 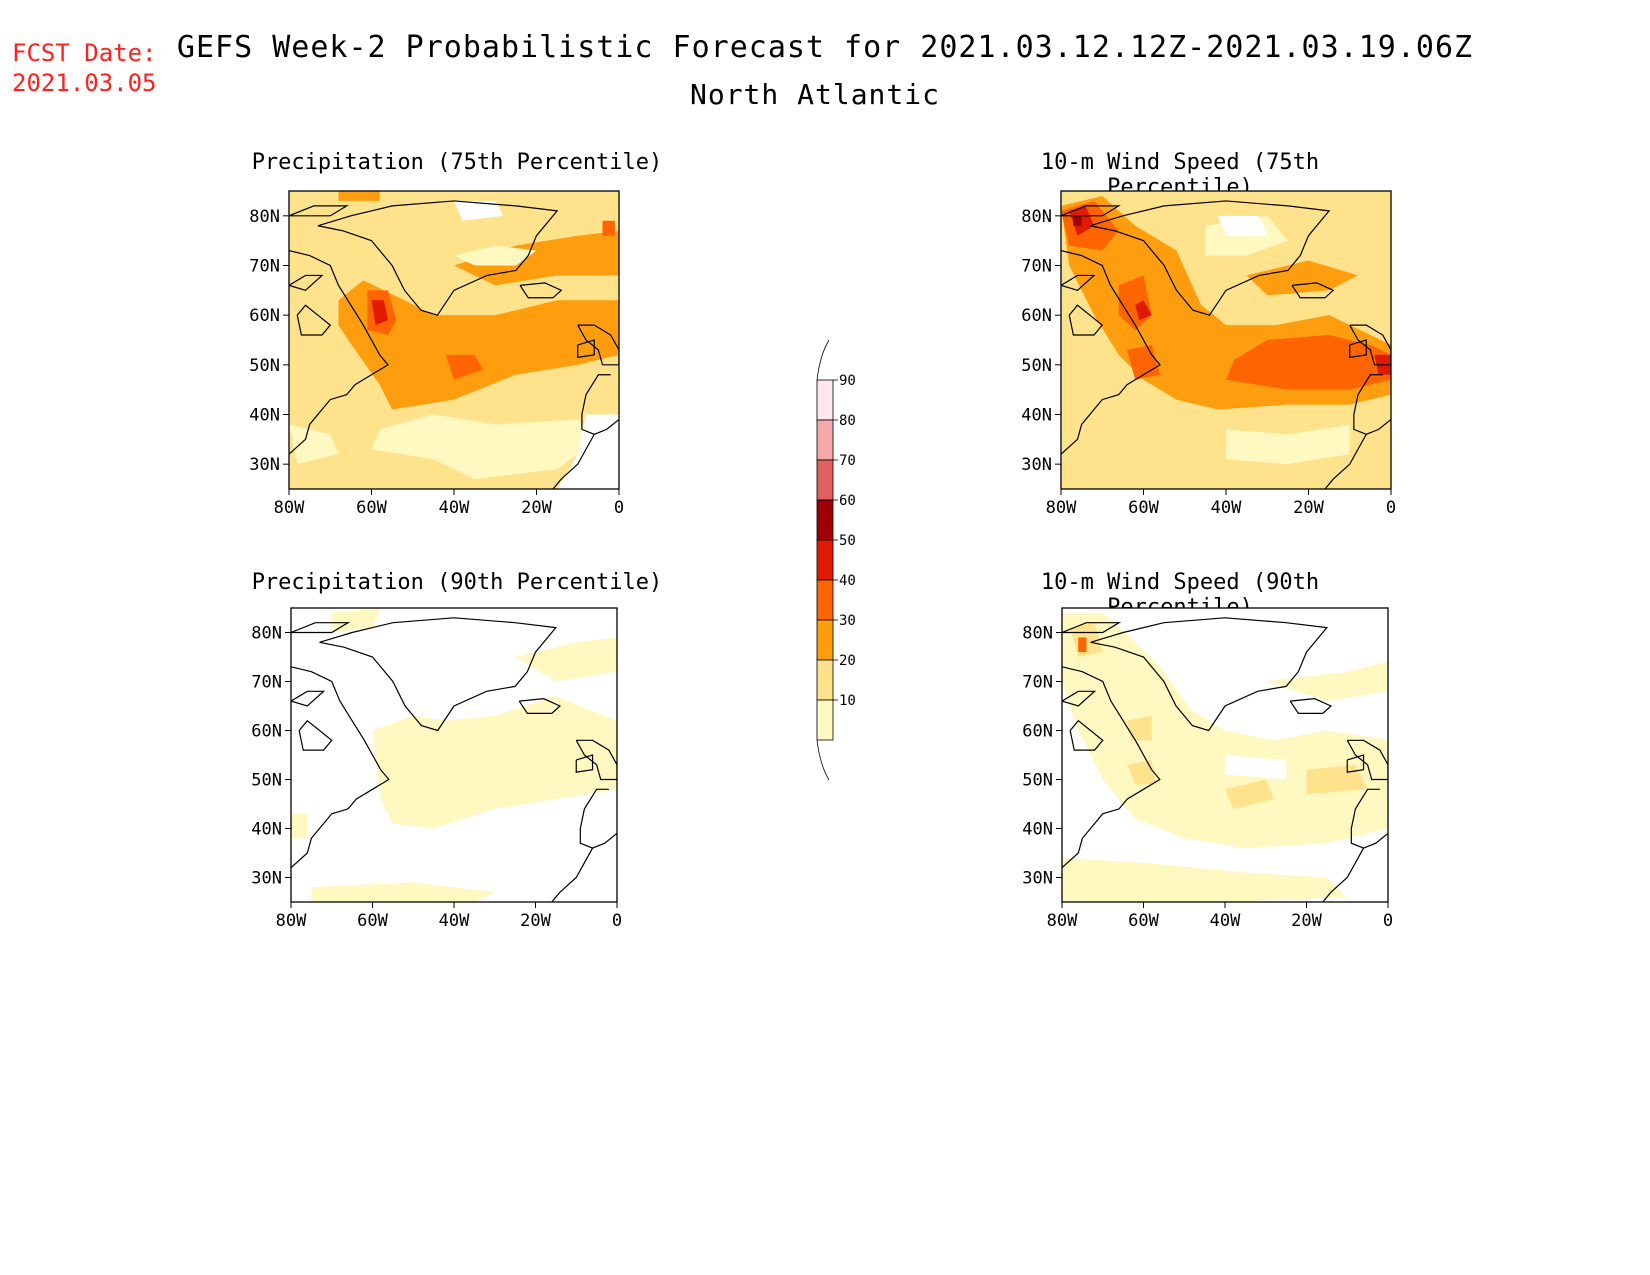 I want to click on colorbar-label: 90, so click(x=847, y=381).